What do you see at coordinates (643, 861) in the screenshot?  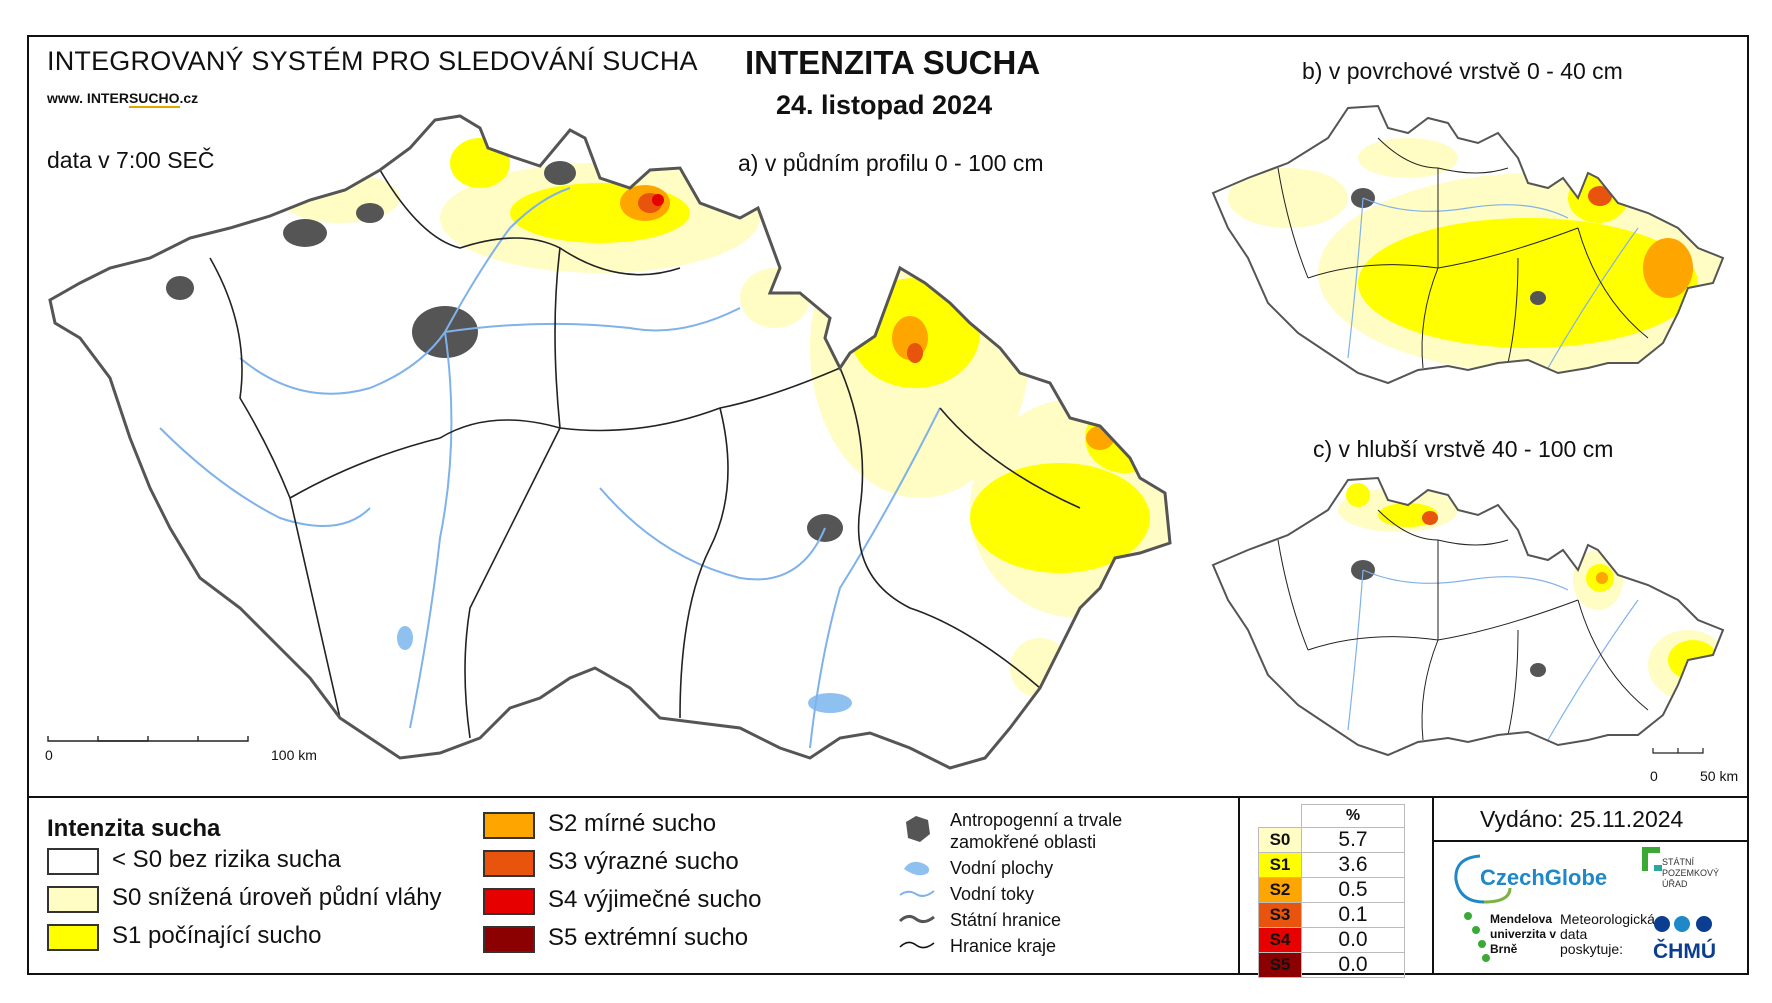 I see `legend-label-4: S3 výrazné sucho` at bounding box center [643, 861].